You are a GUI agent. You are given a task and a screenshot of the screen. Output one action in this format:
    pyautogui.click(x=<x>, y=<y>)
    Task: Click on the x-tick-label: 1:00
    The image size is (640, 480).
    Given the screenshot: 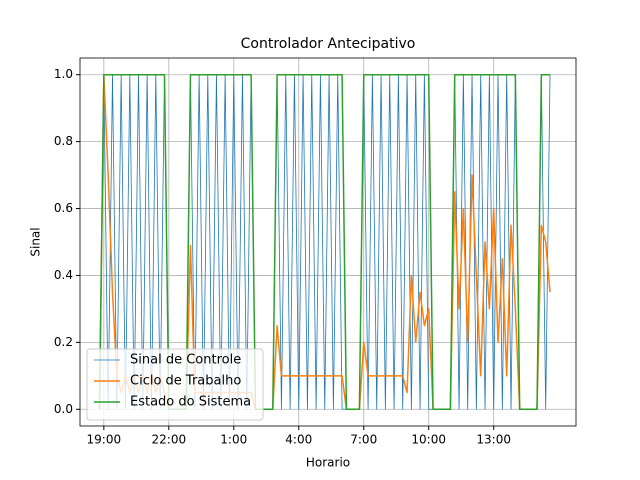 What is the action you would take?
    pyautogui.click(x=233, y=440)
    